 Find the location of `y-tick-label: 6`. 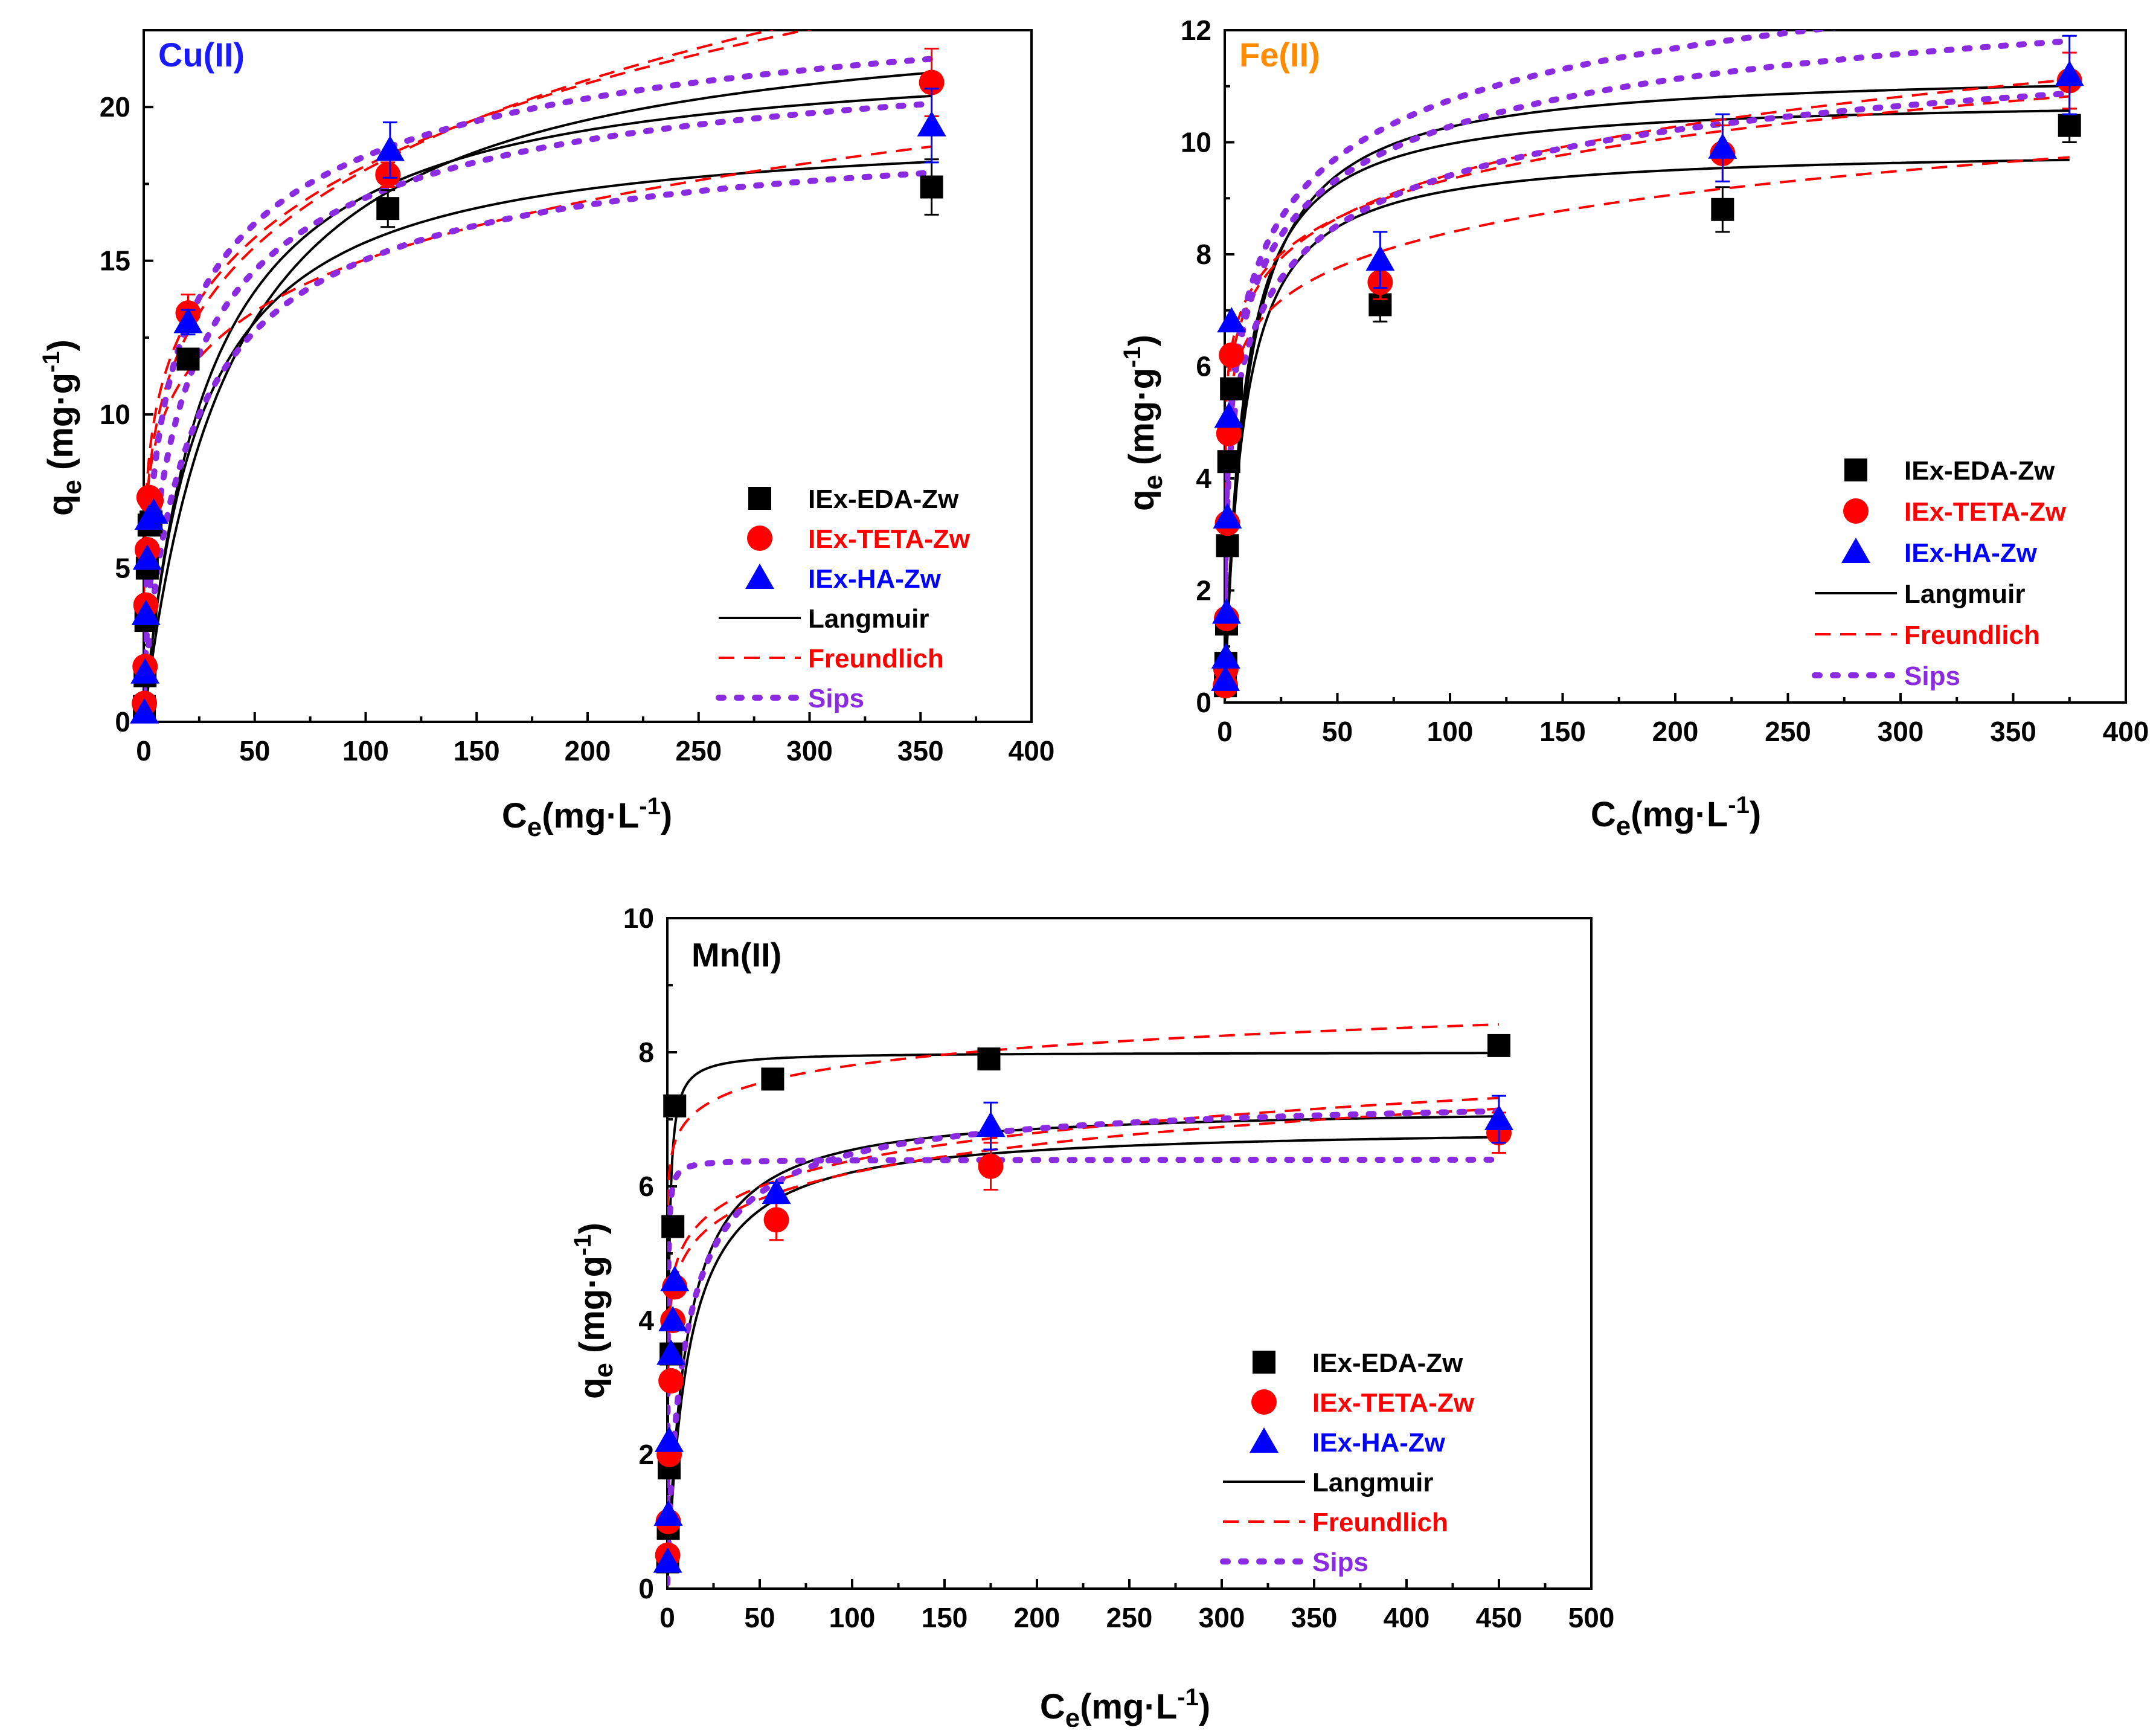

y-tick-label: 6 is located at coordinates (1203, 367).